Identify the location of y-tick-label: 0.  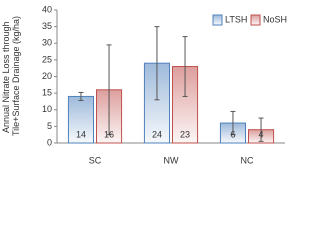
(49, 142).